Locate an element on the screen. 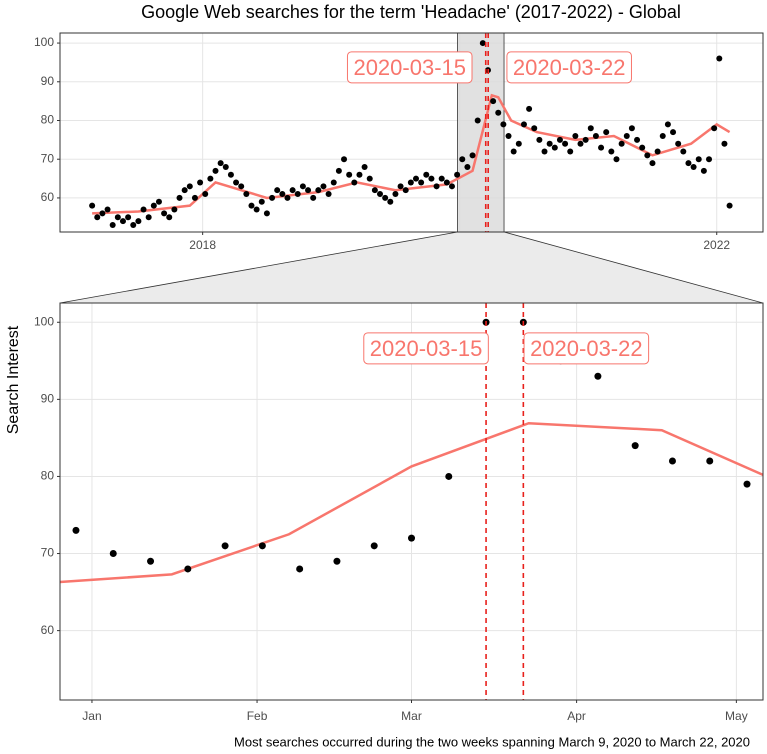  x-tick-label: May is located at coordinates (736, 716).